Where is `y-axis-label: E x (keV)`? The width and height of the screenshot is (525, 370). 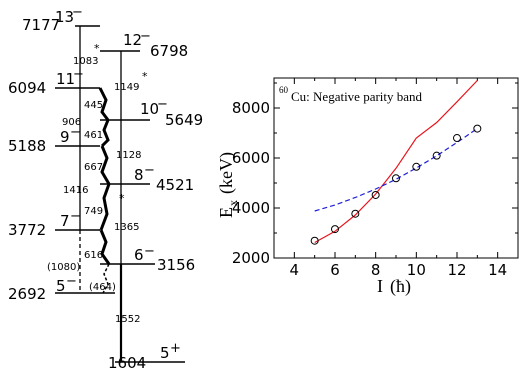
y-axis-label: E x (keV) is located at coordinates (228, 185).